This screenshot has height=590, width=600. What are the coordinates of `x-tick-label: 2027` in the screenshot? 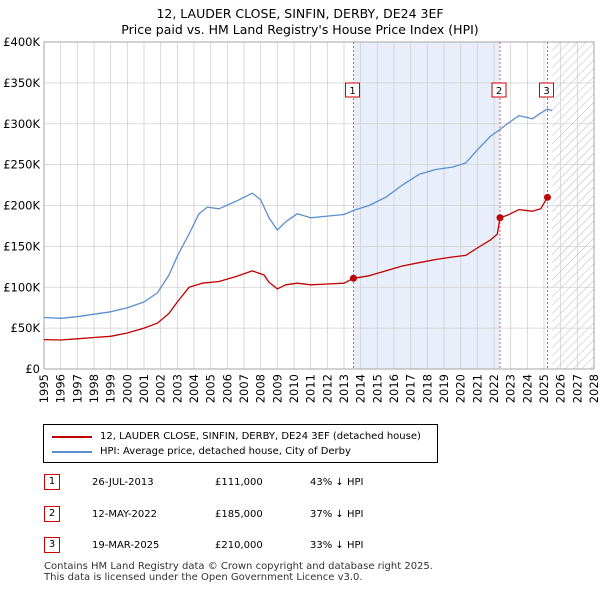 It's located at (577, 388).